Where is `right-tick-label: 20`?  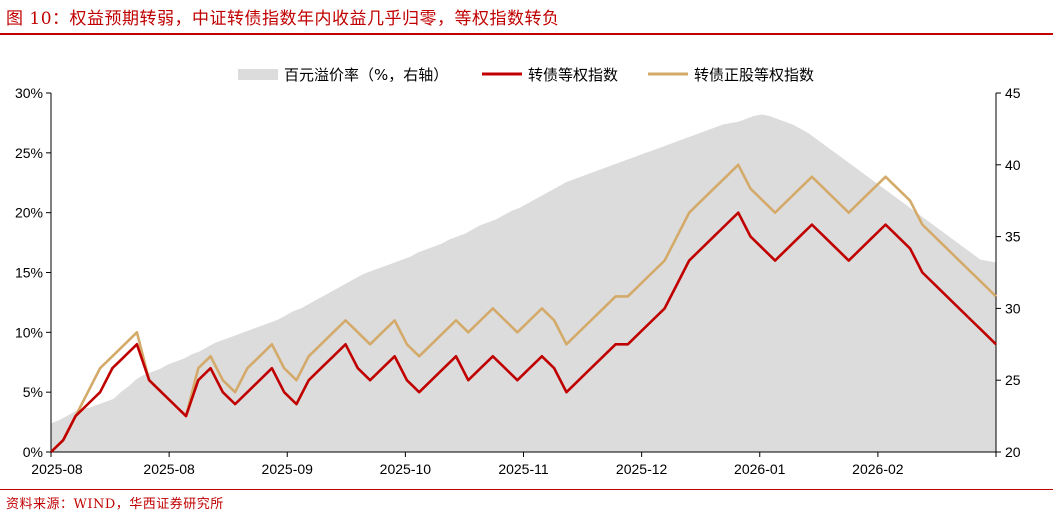
right-tick-label: 20 is located at coordinates (1013, 452).